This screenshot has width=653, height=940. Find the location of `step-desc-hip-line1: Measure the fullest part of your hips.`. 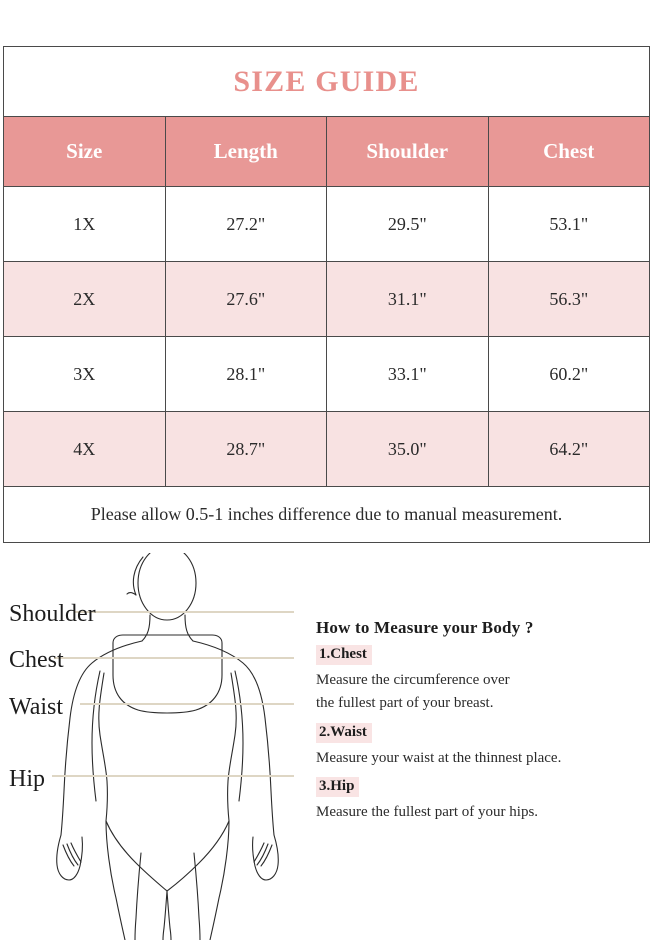

step-desc-hip-line1: Measure the fullest part of your hips. is located at coordinates (427, 811).